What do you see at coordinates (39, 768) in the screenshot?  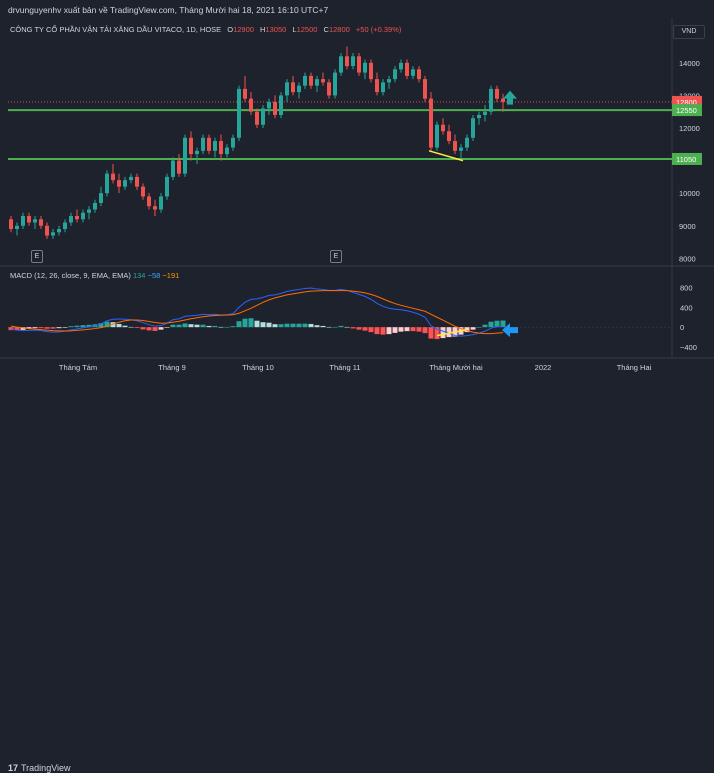 I see `tradingview-logo: 17 TradingView` at bounding box center [39, 768].